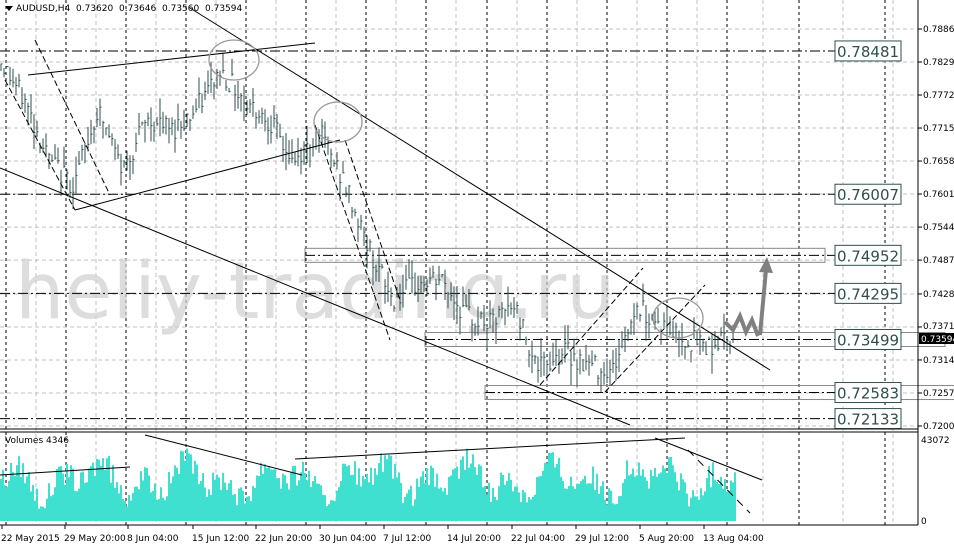 The height and width of the screenshot is (547, 954). Describe the element at coordinates (474, 539) in the screenshot. I see `time-tick-label: 14 Jul 20:00` at that location.